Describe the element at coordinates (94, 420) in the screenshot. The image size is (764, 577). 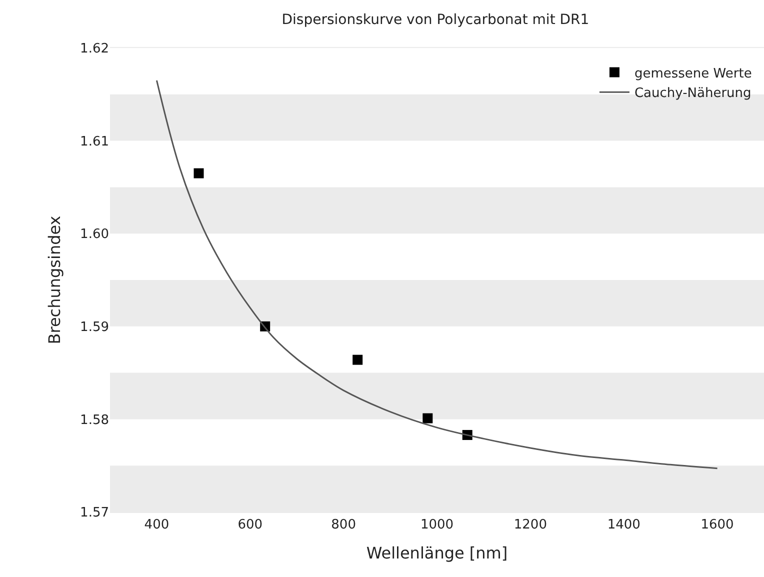
I see `y-tick-label: 1.58` at that location.